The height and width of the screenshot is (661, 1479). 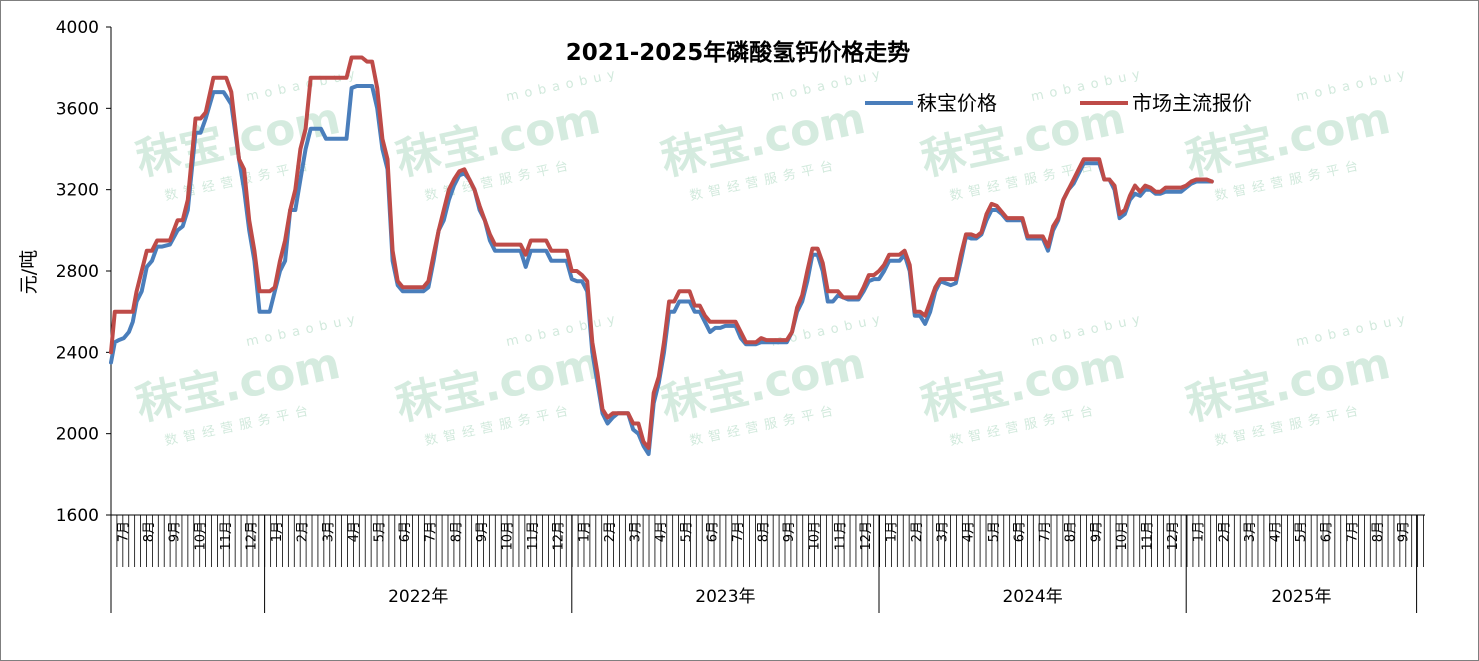 What do you see at coordinates (77, 191) in the screenshot?
I see `y-tick-label: 3200` at bounding box center [77, 191].